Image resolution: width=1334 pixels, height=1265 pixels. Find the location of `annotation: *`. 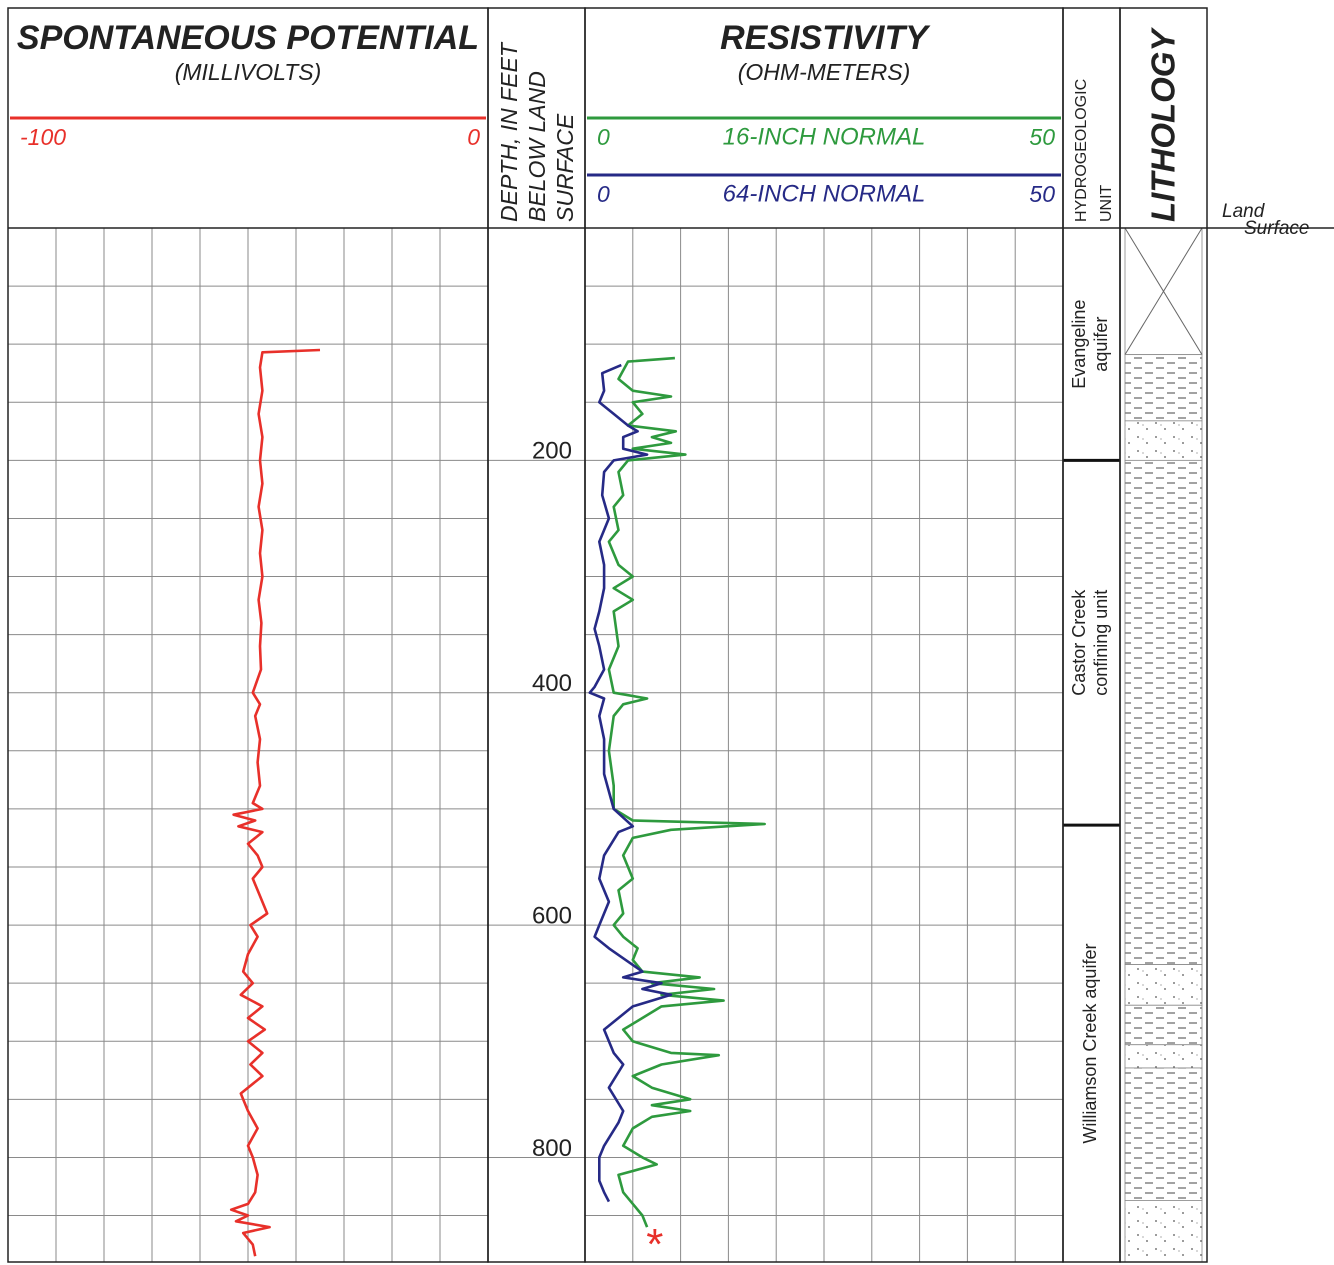

annotation: * is located at coordinates (654, 1242).